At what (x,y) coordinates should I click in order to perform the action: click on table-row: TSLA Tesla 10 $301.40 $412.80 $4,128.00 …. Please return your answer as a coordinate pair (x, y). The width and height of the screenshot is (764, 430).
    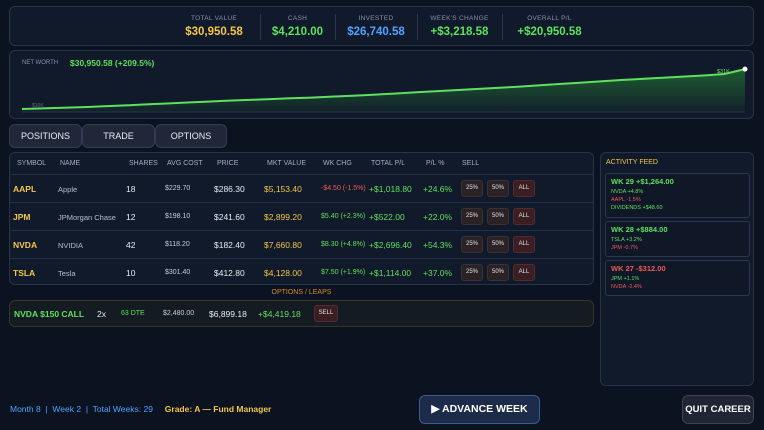
    Looking at the image, I should click on (301, 272).